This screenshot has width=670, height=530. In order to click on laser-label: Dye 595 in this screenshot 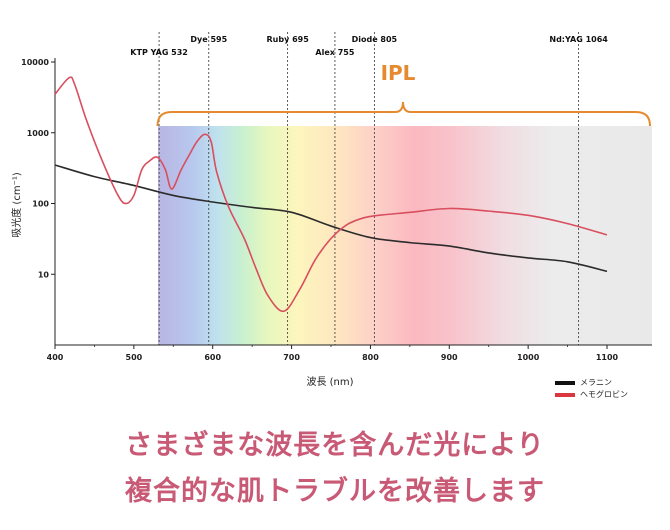, I will do `click(208, 39)`.